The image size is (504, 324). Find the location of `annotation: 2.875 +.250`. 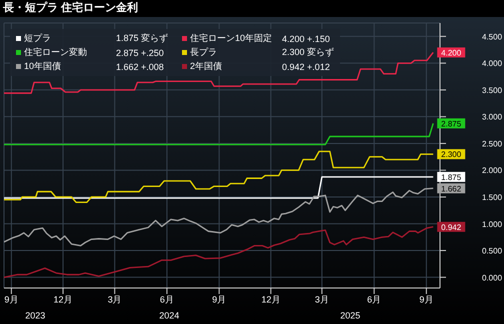

annotation: 2.875 +.250 is located at coordinates (140, 53).